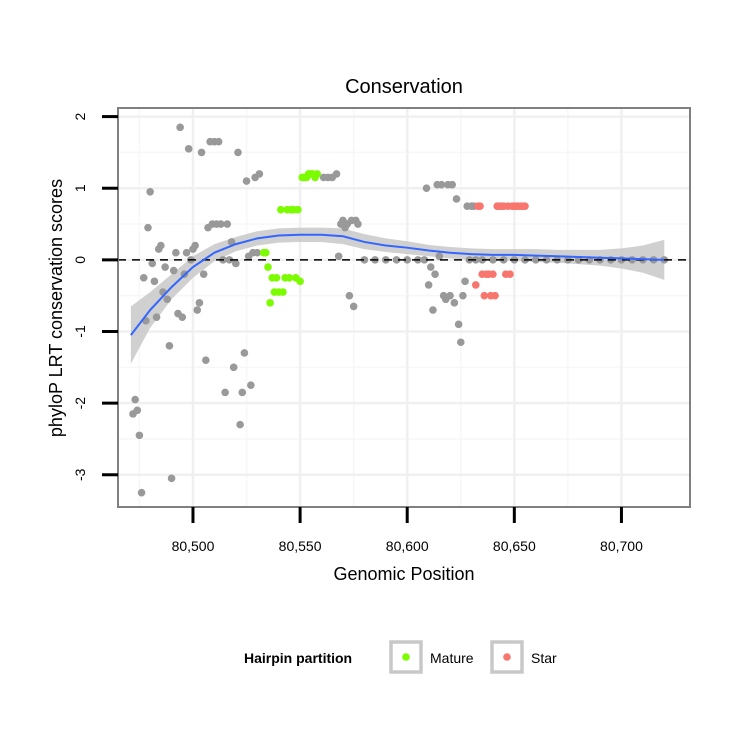 Image resolution: width=750 pixels, height=750 pixels. Describe the element at coordinates (407, 530) in the screenshot. I see `x-axis: 80,500 80,550 80,600 80,650 80,700` at that location.